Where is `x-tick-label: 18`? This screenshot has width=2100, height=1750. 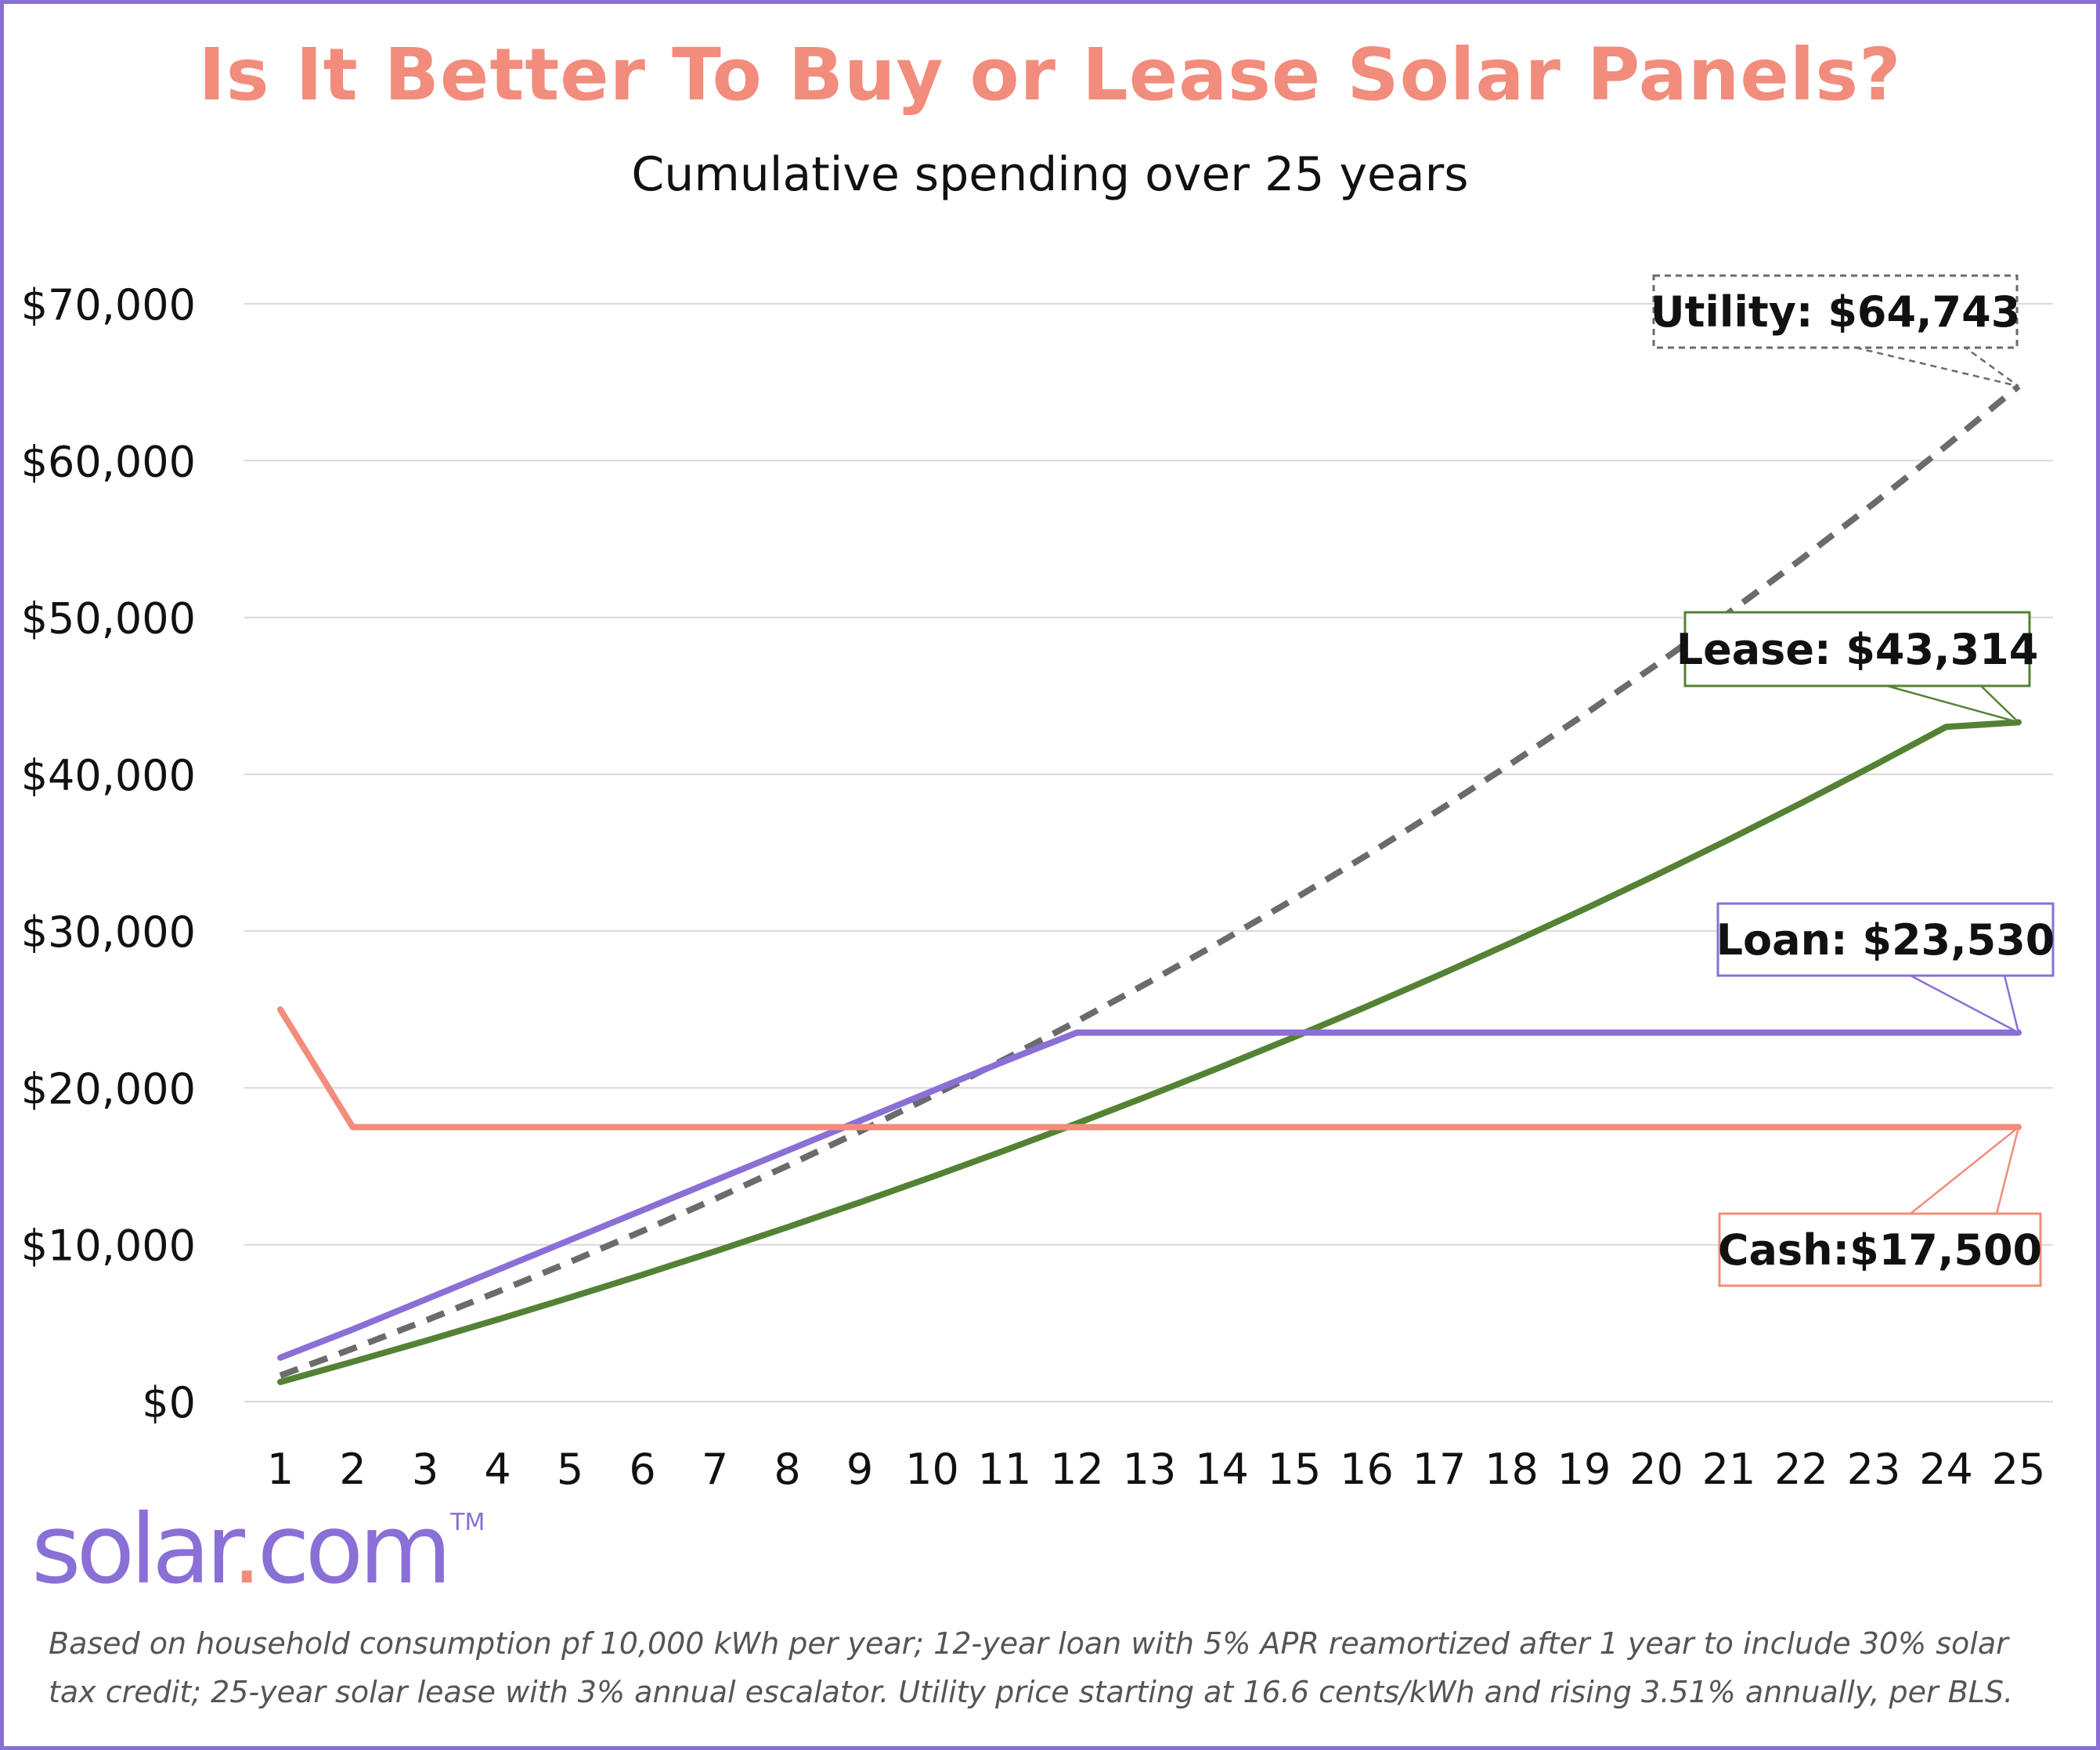
x-tick-label: 18 is located at coordinates (1512, 1469).